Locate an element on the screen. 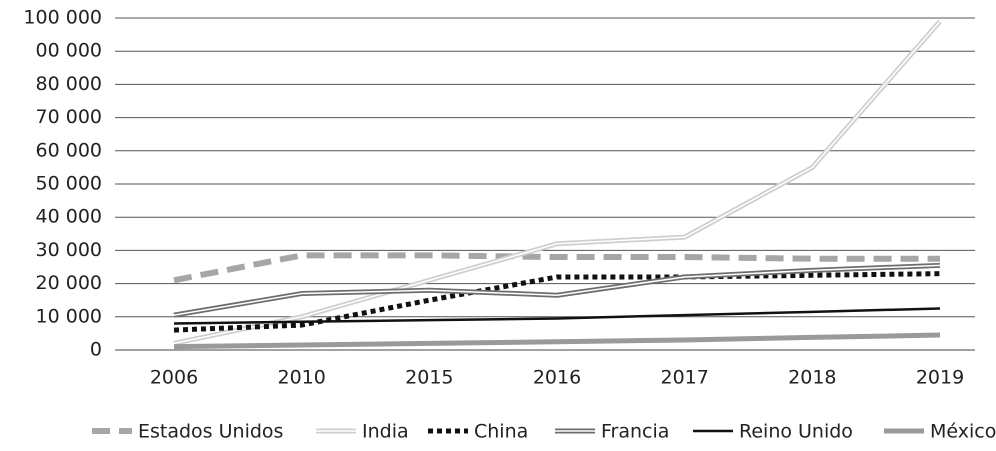 This screenshot has height=451, width=996. y-tick-label: 50 000 is located at coordinates (69, 184).